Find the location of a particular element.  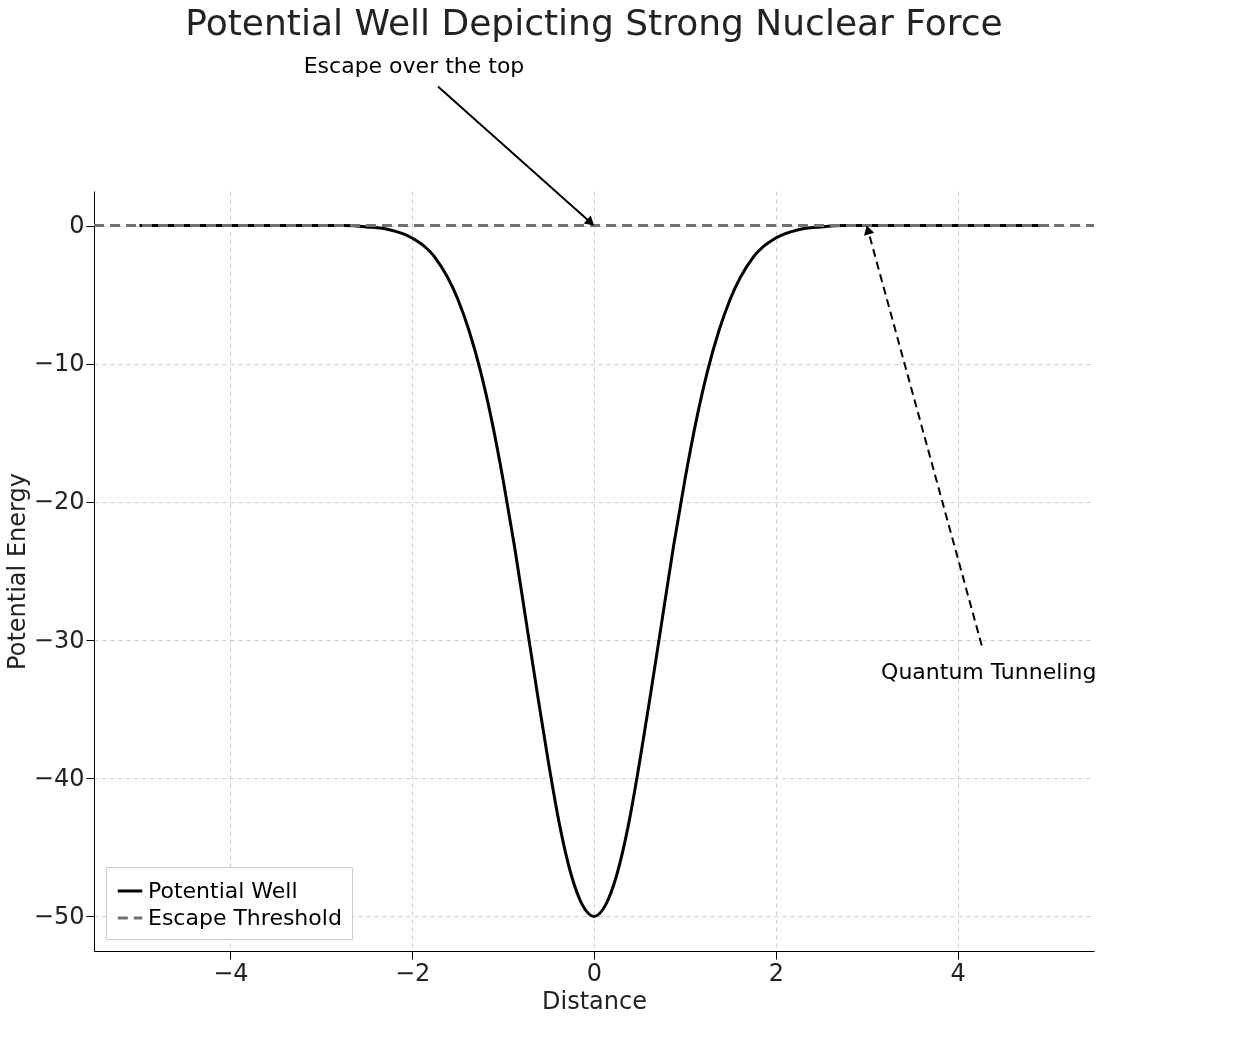

annotation: Quantum Tunneling is located at coordinates (989, 671).